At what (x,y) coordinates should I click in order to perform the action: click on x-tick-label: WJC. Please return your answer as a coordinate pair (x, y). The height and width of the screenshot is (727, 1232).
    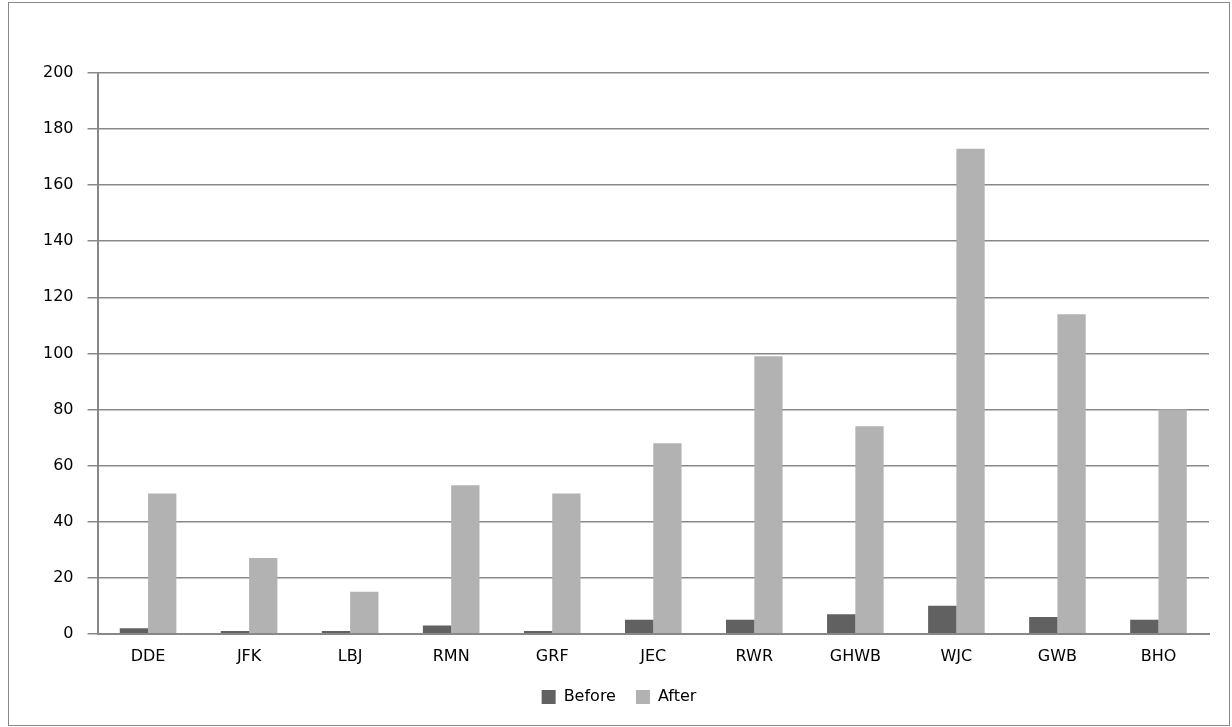
    Looking at the image, I should click on (956, 655).